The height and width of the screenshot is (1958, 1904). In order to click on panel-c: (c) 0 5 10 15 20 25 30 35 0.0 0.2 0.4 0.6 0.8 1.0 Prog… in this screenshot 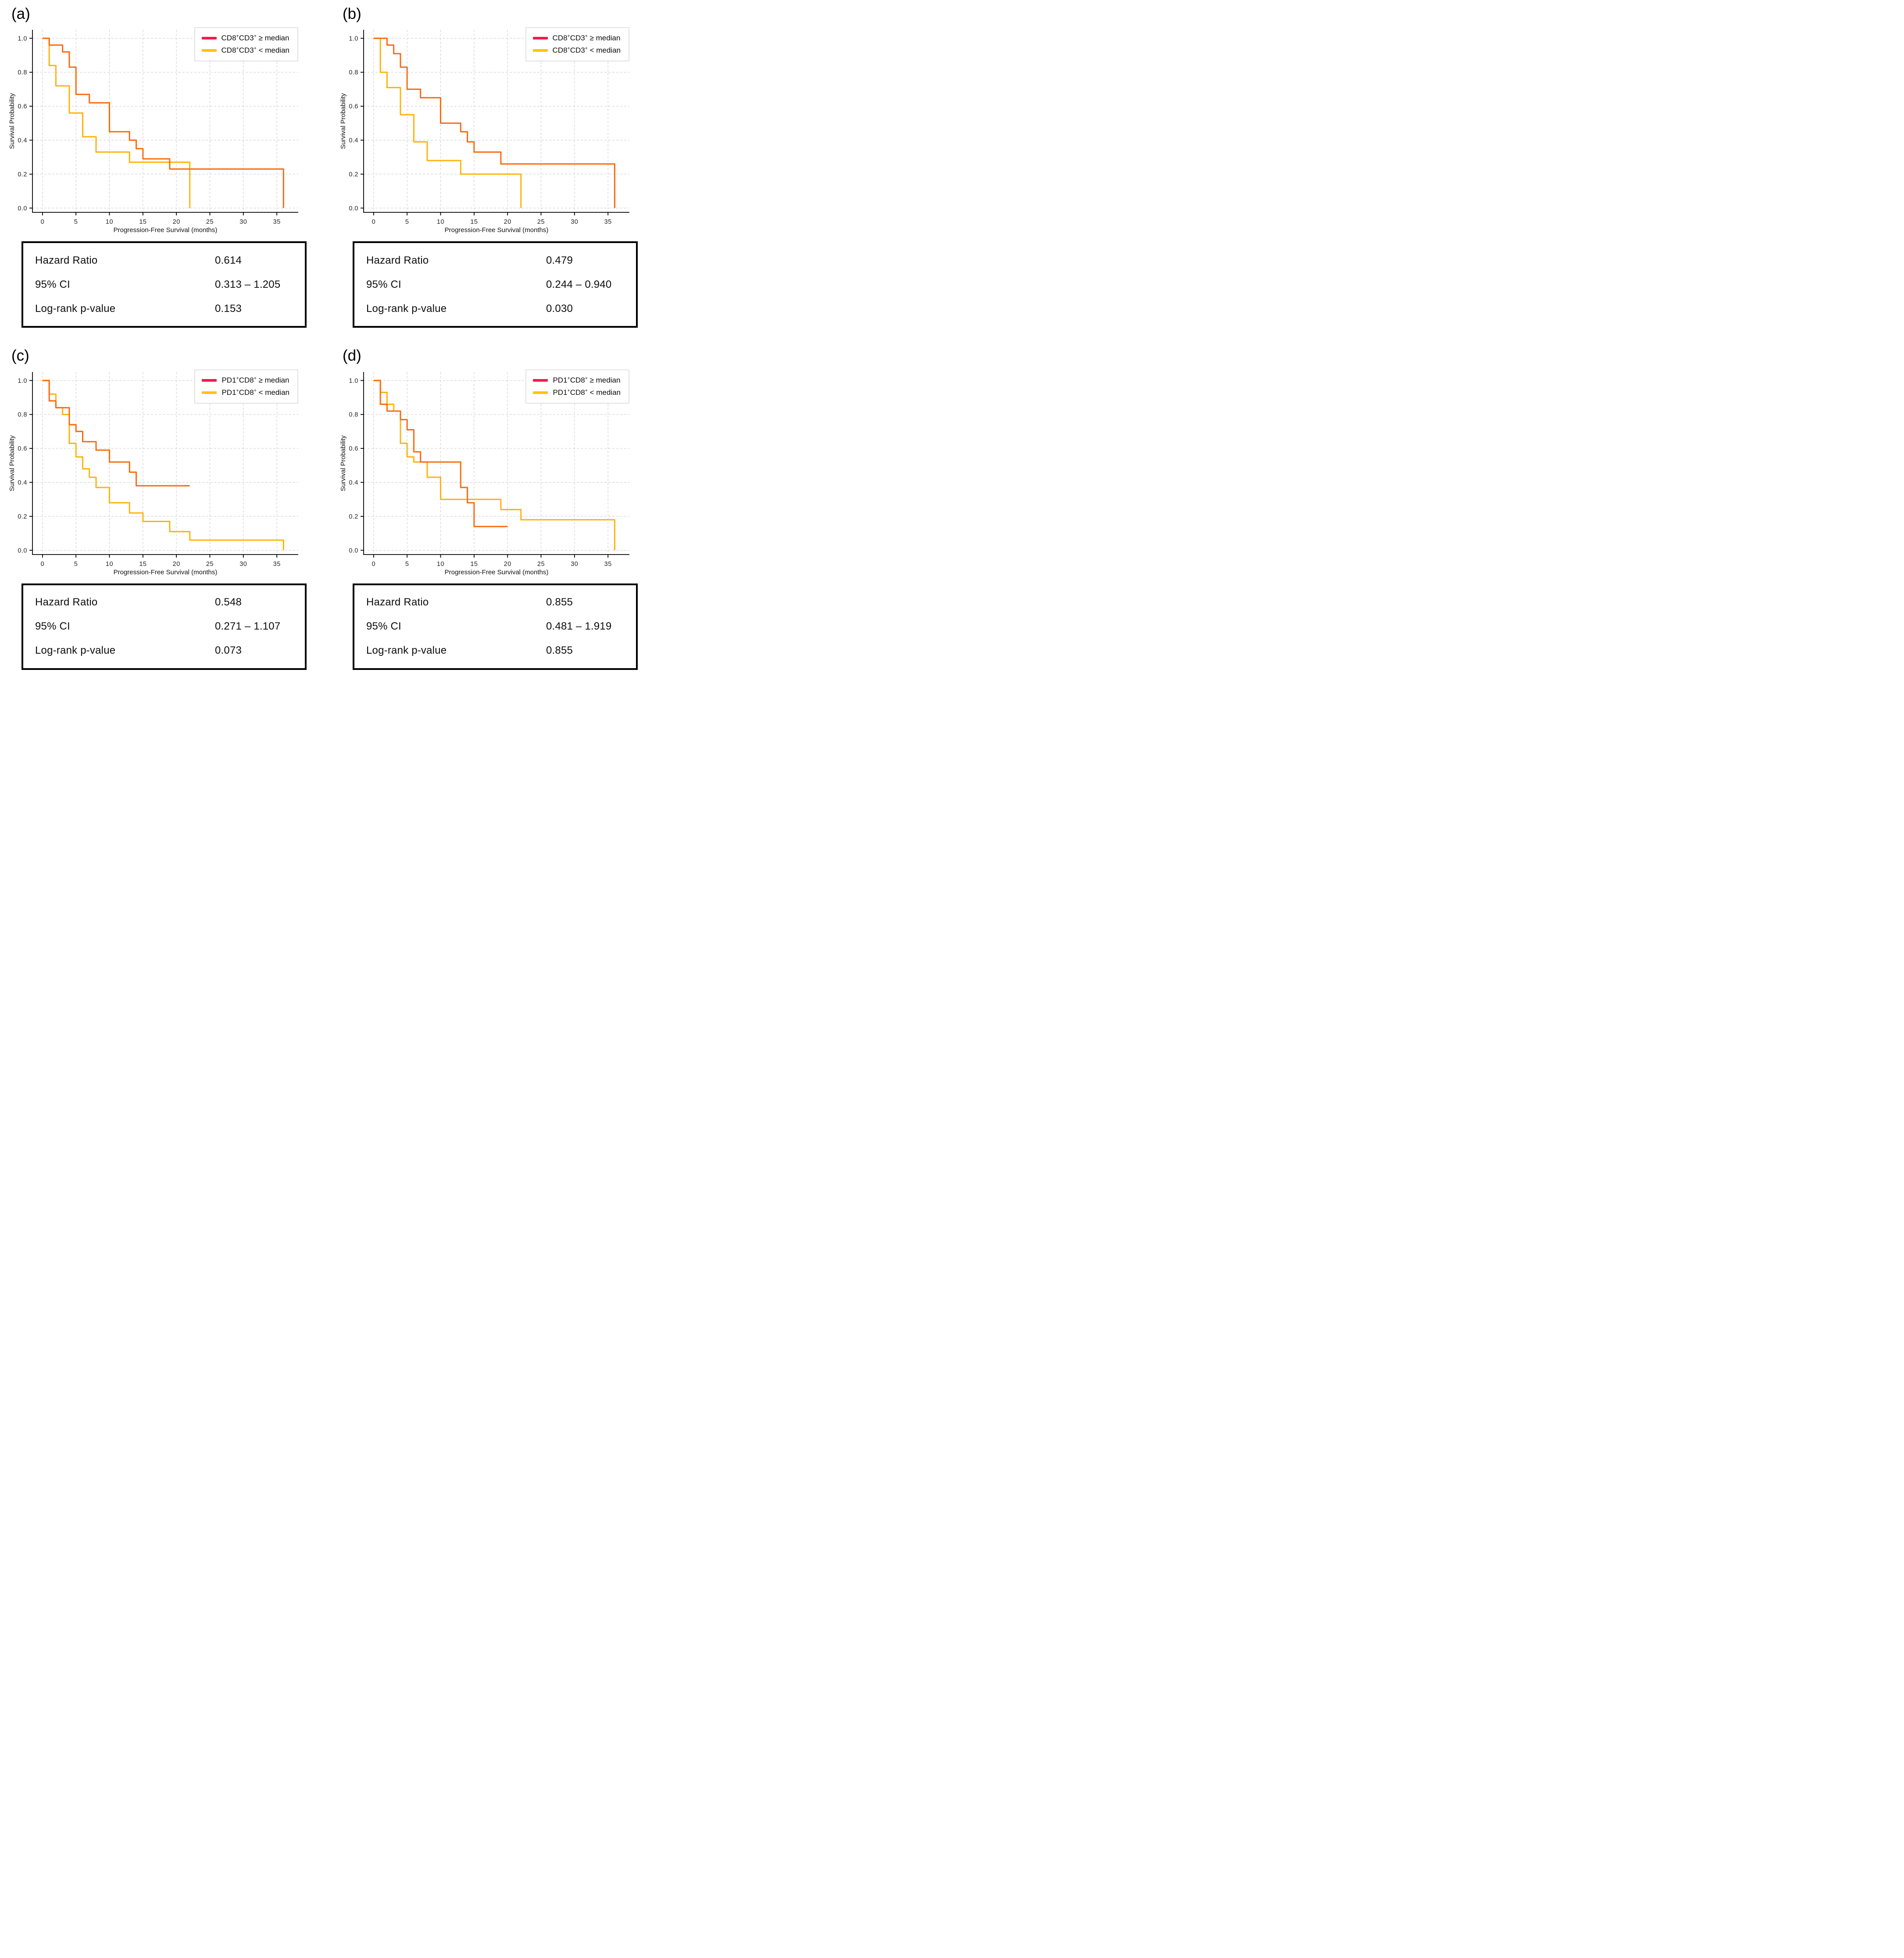, I will do `click(157, 508)`.